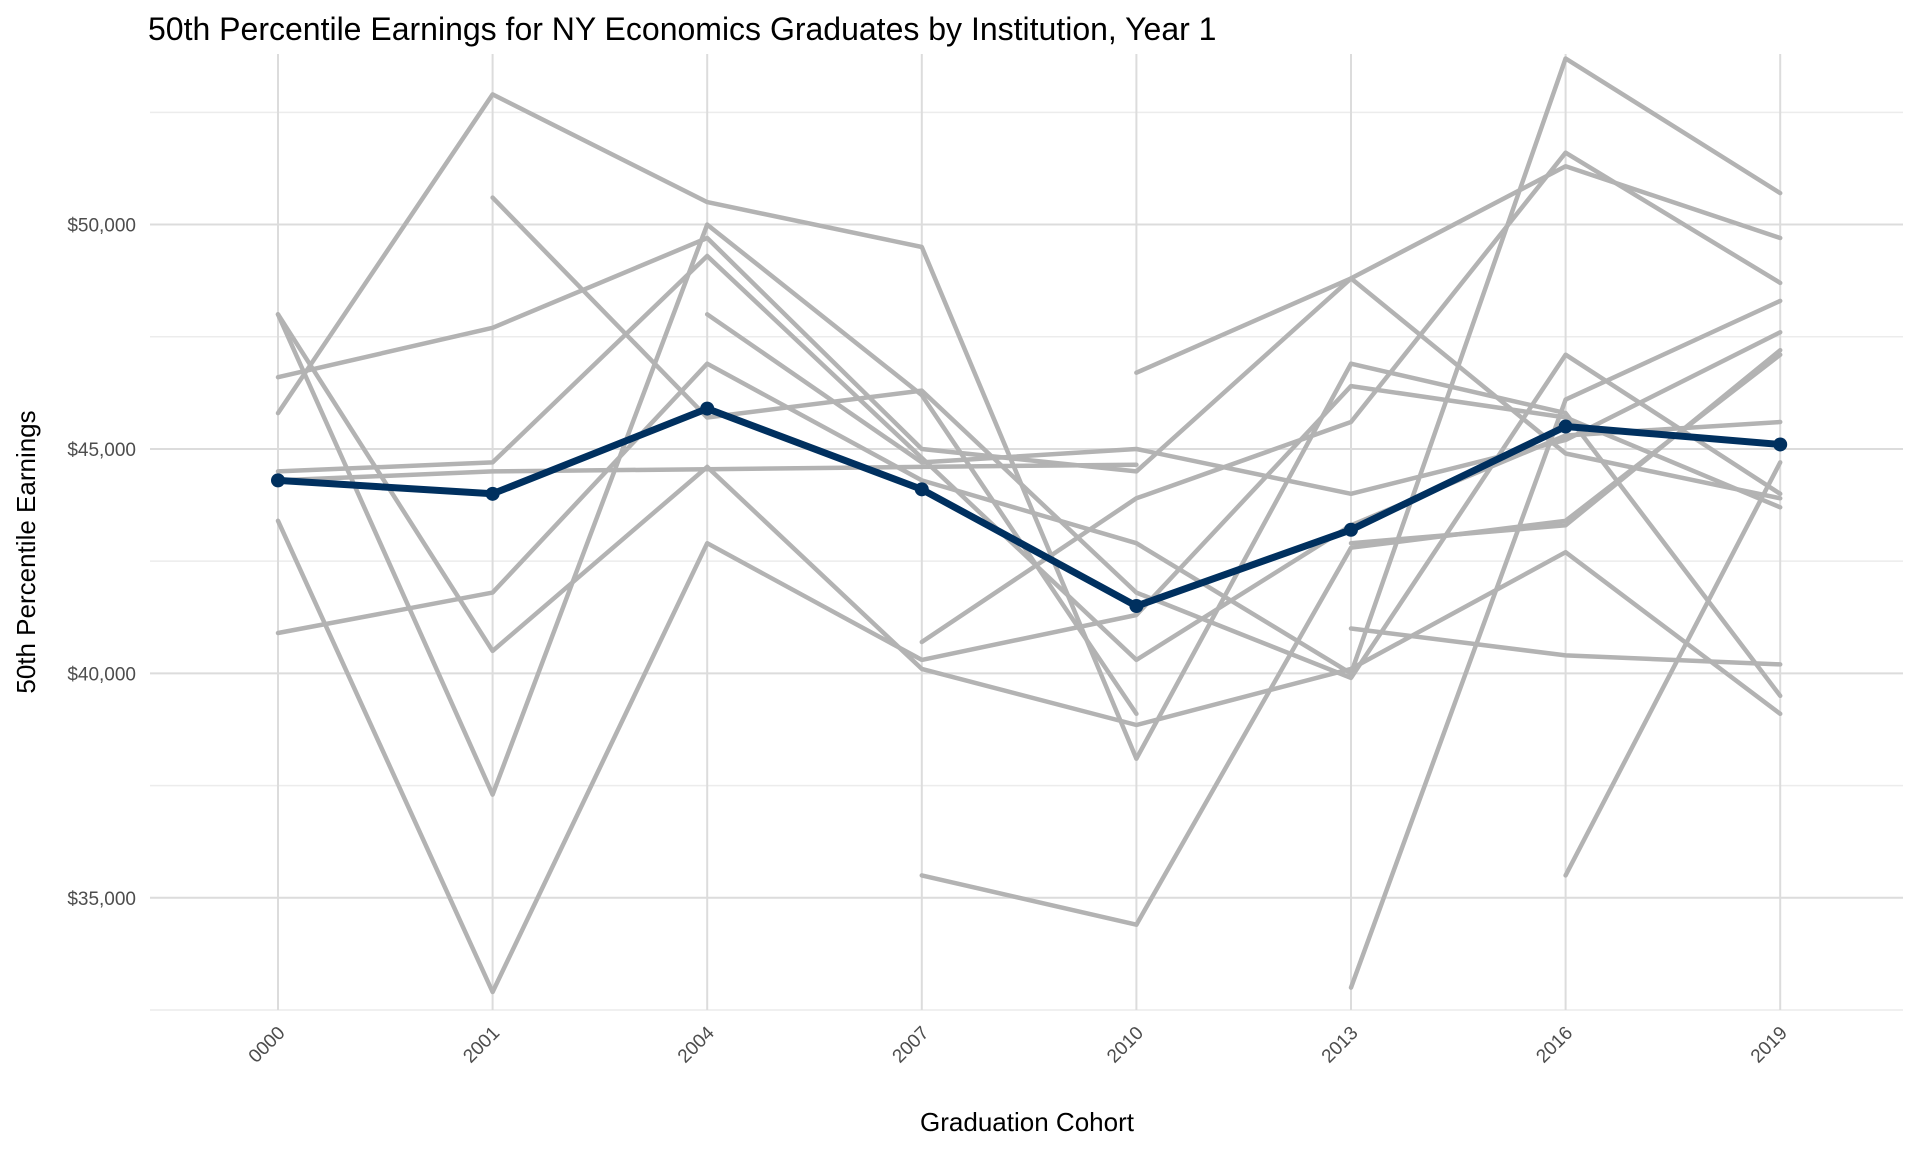 This screenshot has width=1920, height=1152. Describe the element at coordinates (1554, 1045) in the screenshot. I see `x-tick-label: 2016` at that location.